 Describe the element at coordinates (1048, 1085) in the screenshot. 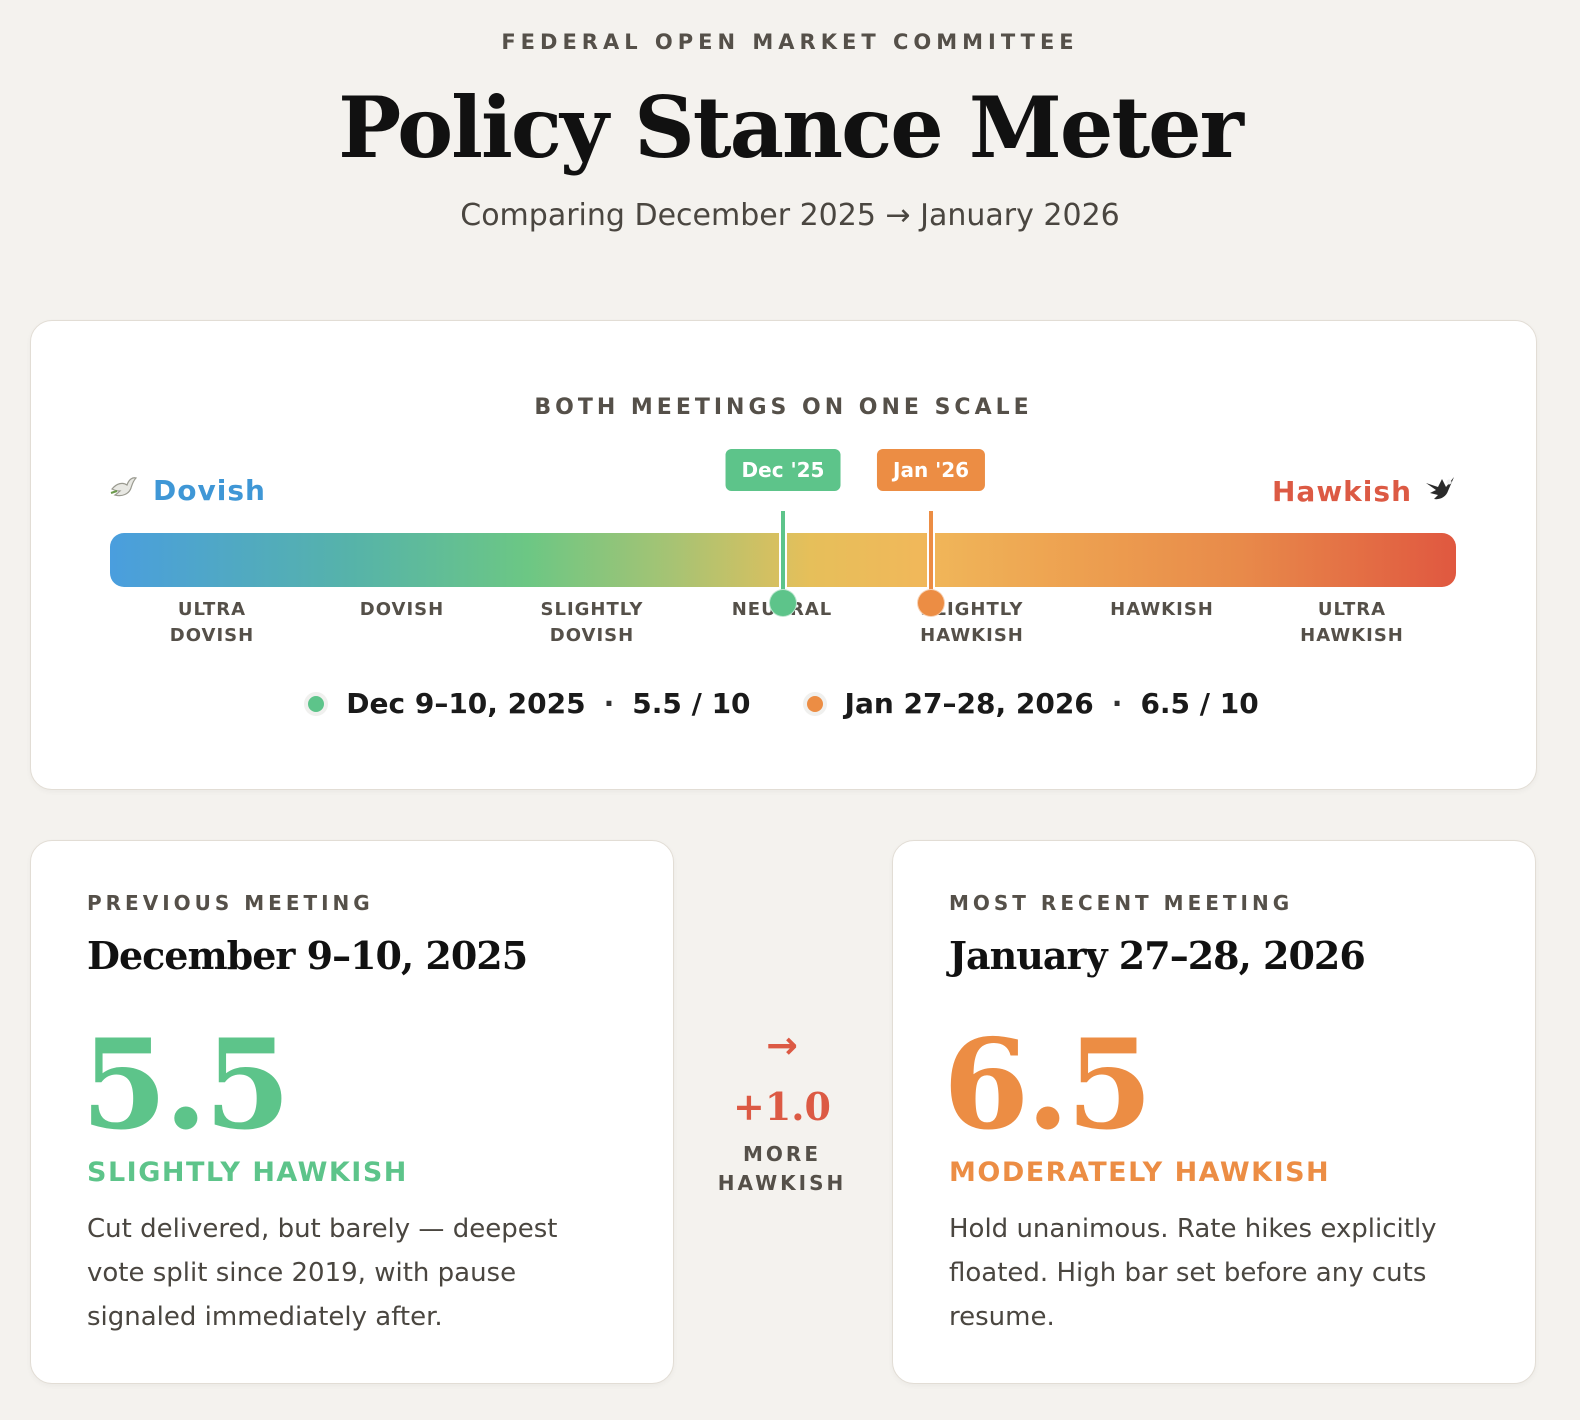

I see `recent-meeting-score: 6.5` at that location.